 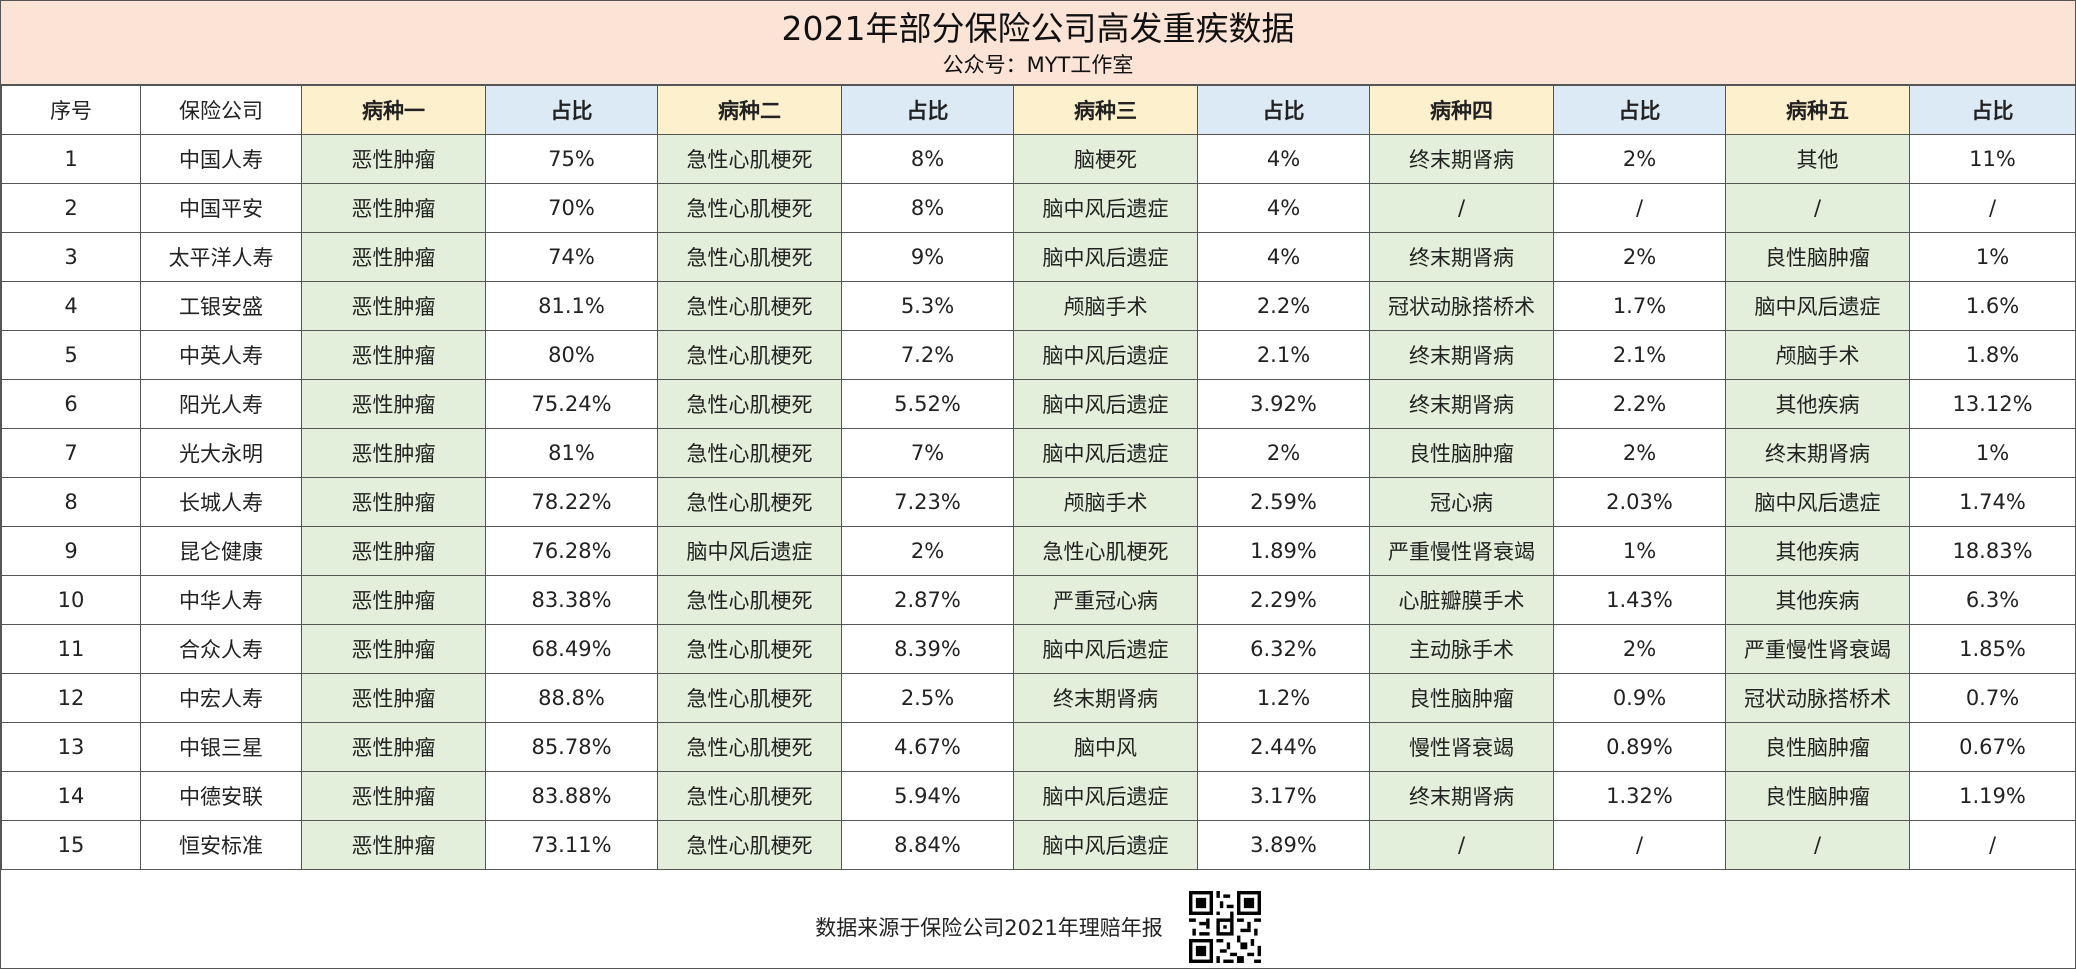 I want to click on cell-index: 6, so click(x=71, y=404).